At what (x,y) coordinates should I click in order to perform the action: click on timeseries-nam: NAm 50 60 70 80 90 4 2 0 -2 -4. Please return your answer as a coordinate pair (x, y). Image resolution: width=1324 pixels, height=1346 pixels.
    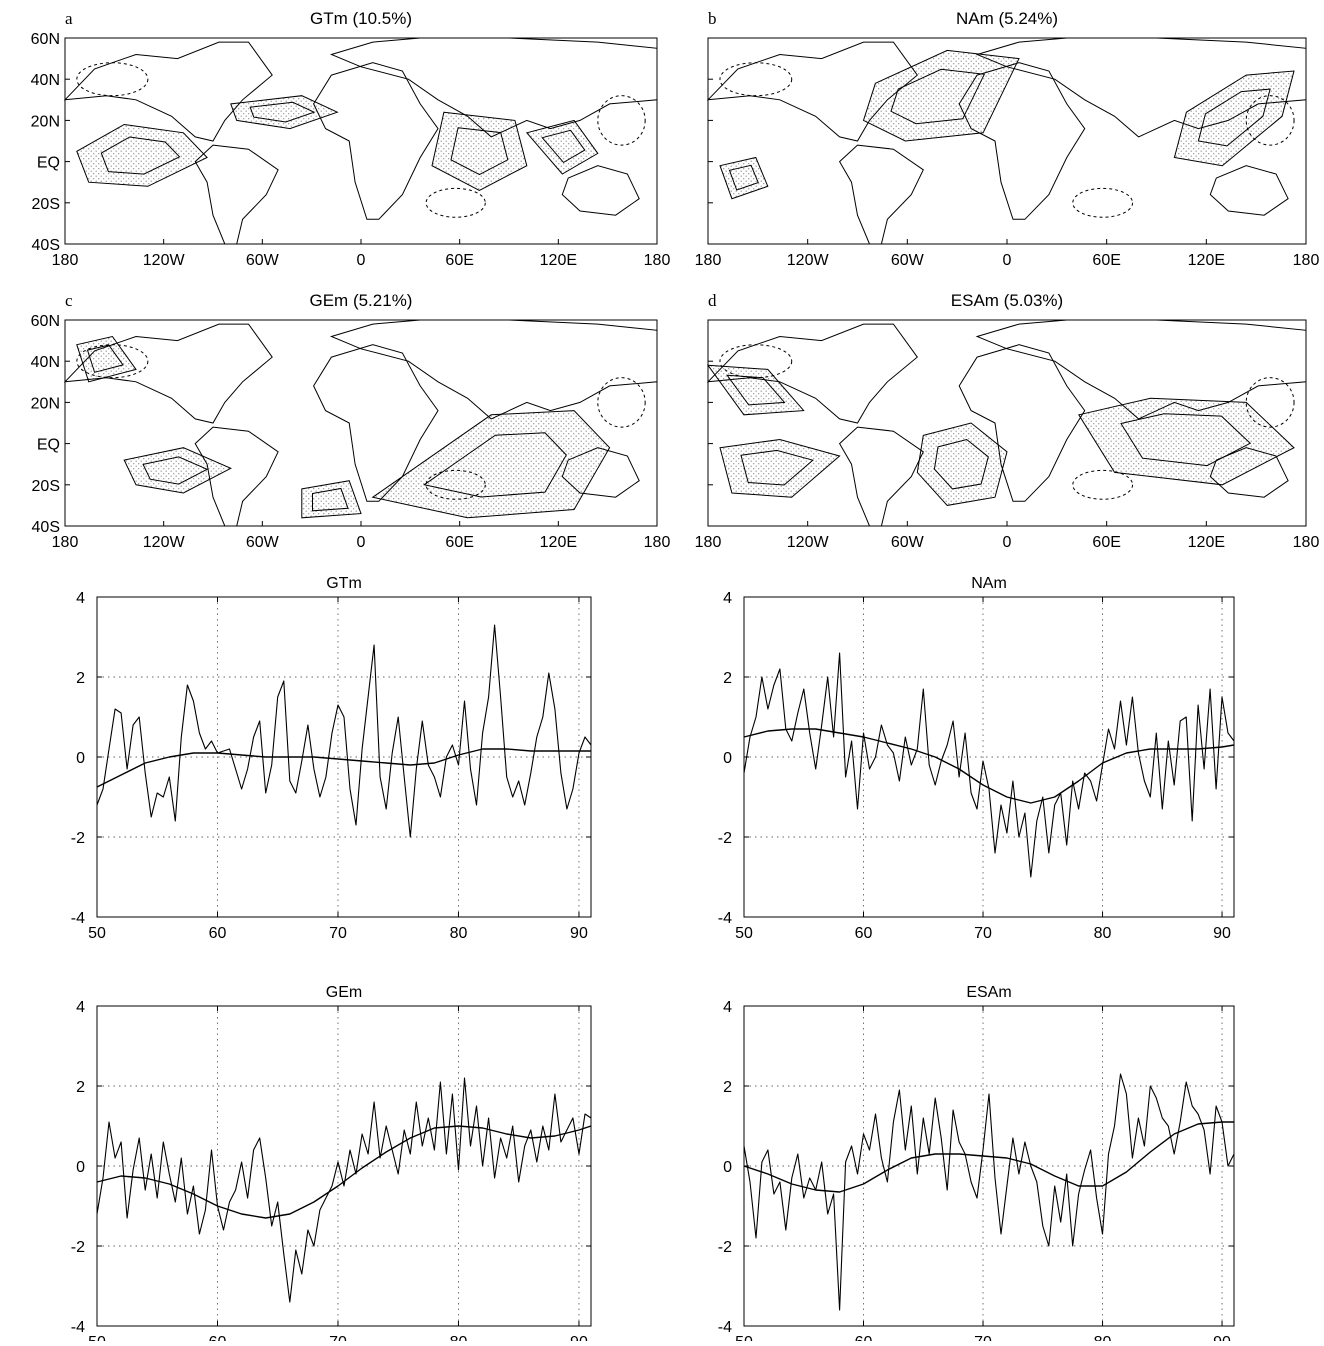
    Looking at the image, I should click on (976, 758).